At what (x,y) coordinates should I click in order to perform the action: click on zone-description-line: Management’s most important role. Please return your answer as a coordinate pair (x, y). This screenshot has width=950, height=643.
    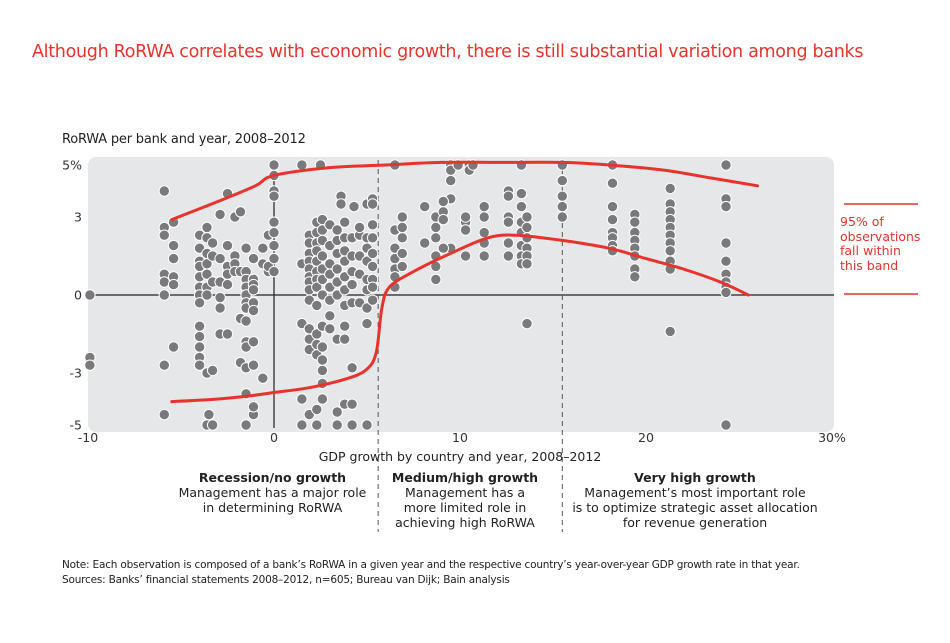
    Looking at the image, I should click on (695, 492).